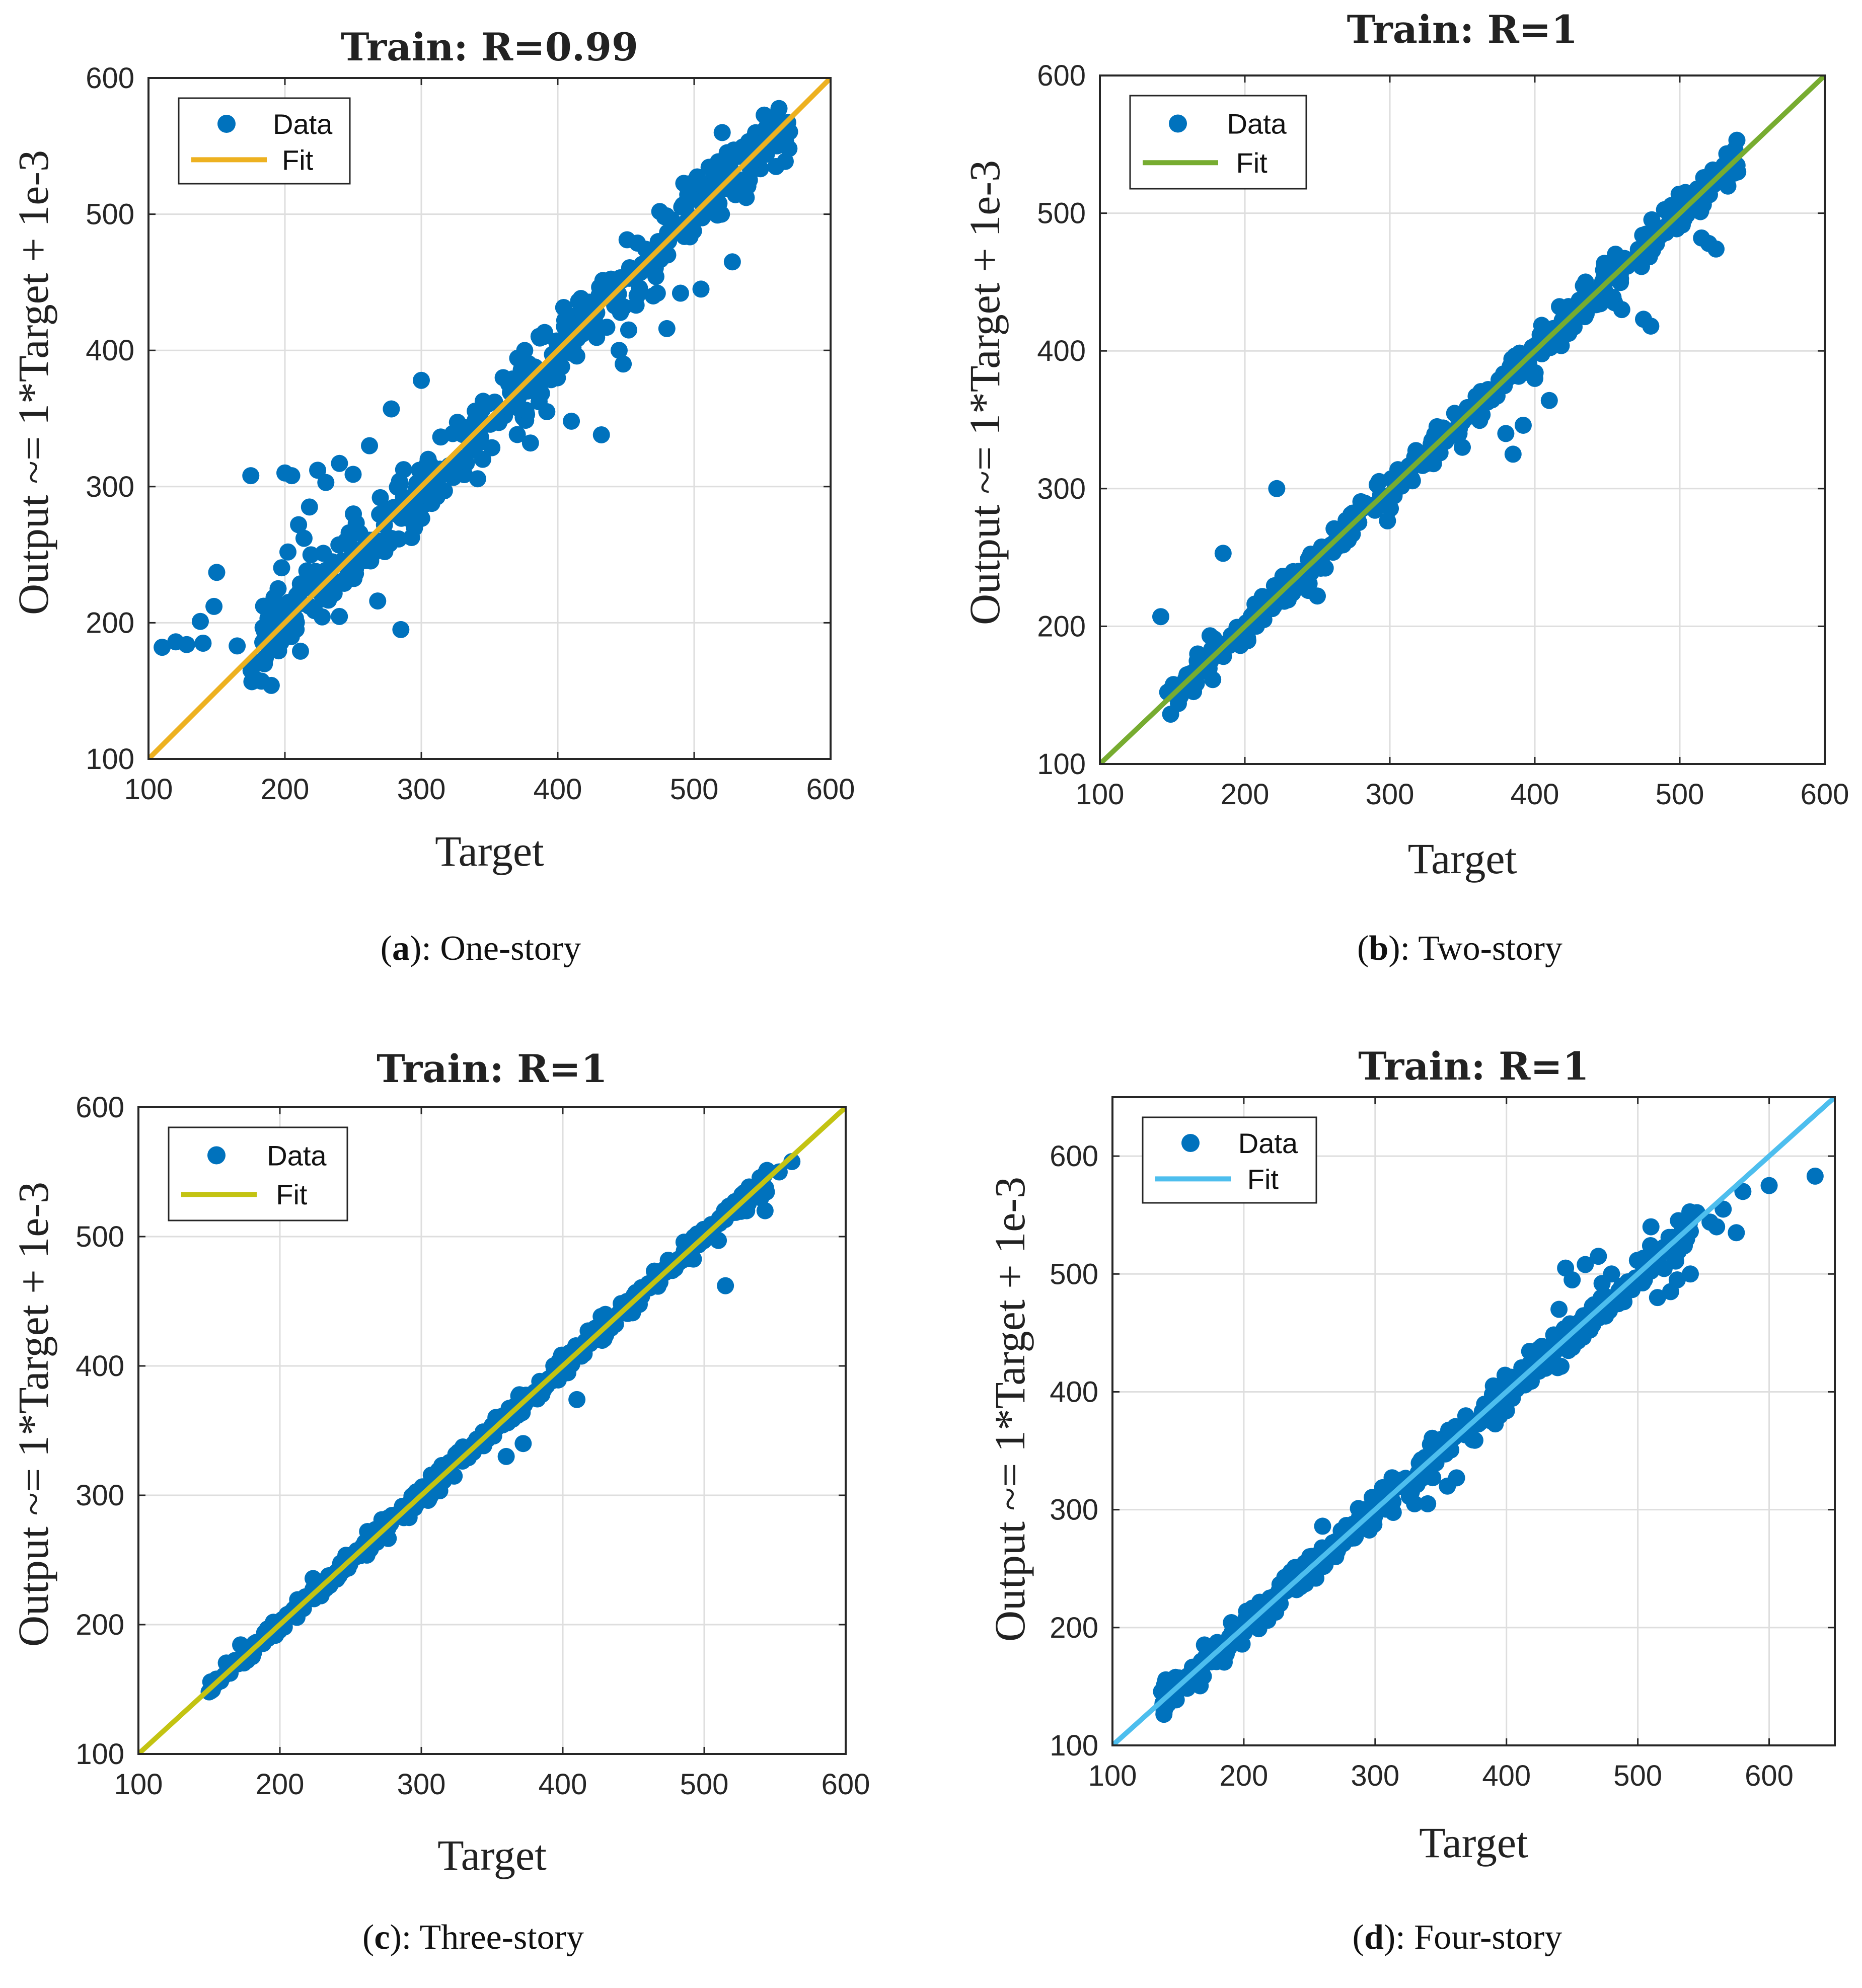 The width and height of the screenshot is (1862, 1988). What do you see at coordinates (382, 1937) in the screenshot?
I see `caption-c-letter: c` at bounding box center [382, 1937].